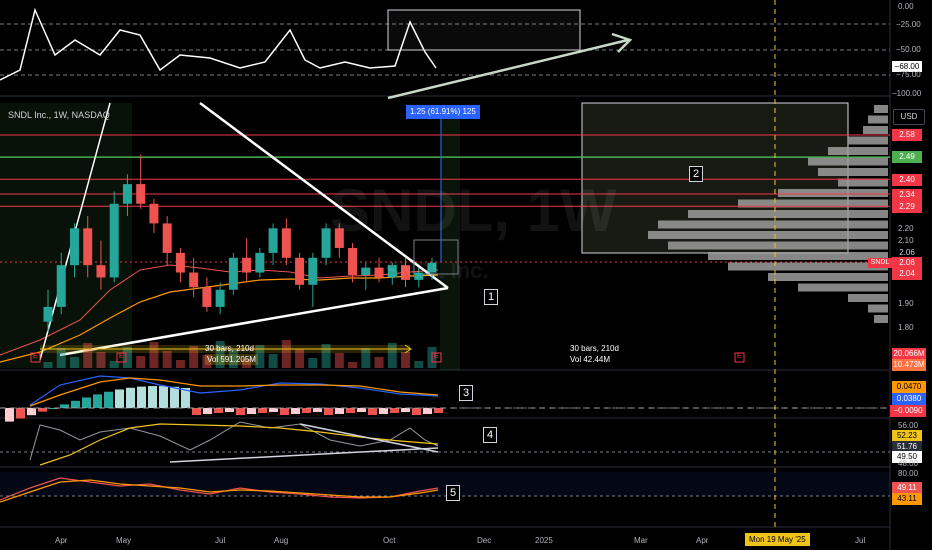 The width and height of the screenshot is (932, 550). I want to click on earnings-marker-label: E, so click(35, 356).